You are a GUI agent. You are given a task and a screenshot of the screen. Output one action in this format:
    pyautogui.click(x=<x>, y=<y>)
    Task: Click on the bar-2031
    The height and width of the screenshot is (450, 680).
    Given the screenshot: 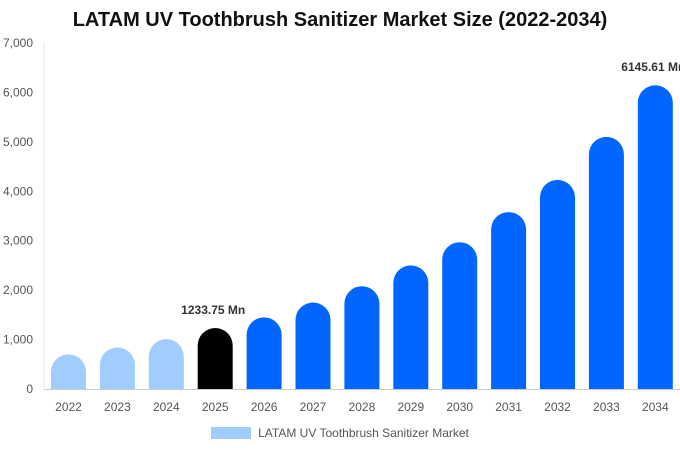 What is the action you would take?
    pyautogui.click(x=509, y=300)
    